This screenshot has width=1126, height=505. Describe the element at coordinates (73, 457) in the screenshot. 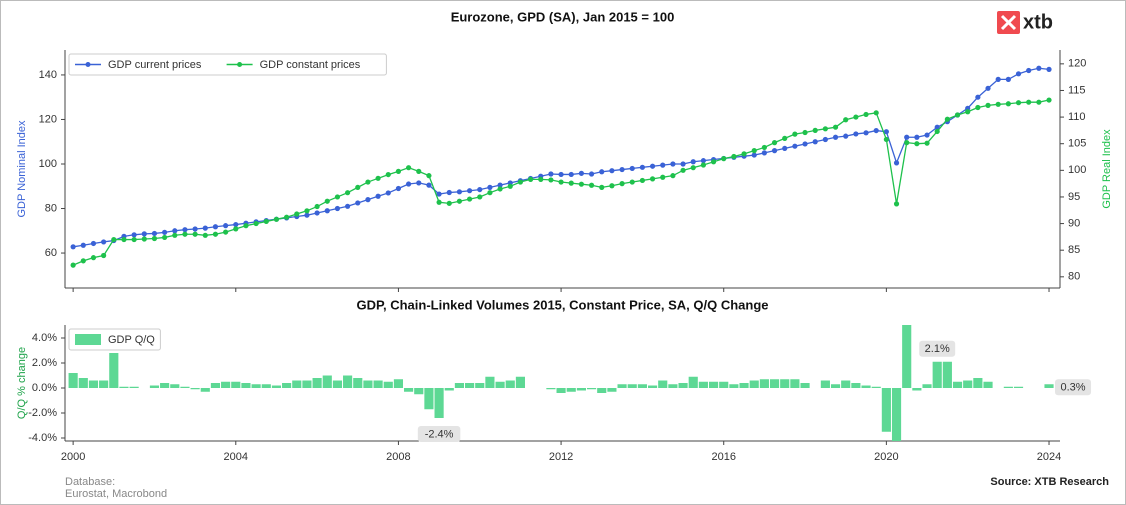

I see `x-tick-label: 2000` at that location.